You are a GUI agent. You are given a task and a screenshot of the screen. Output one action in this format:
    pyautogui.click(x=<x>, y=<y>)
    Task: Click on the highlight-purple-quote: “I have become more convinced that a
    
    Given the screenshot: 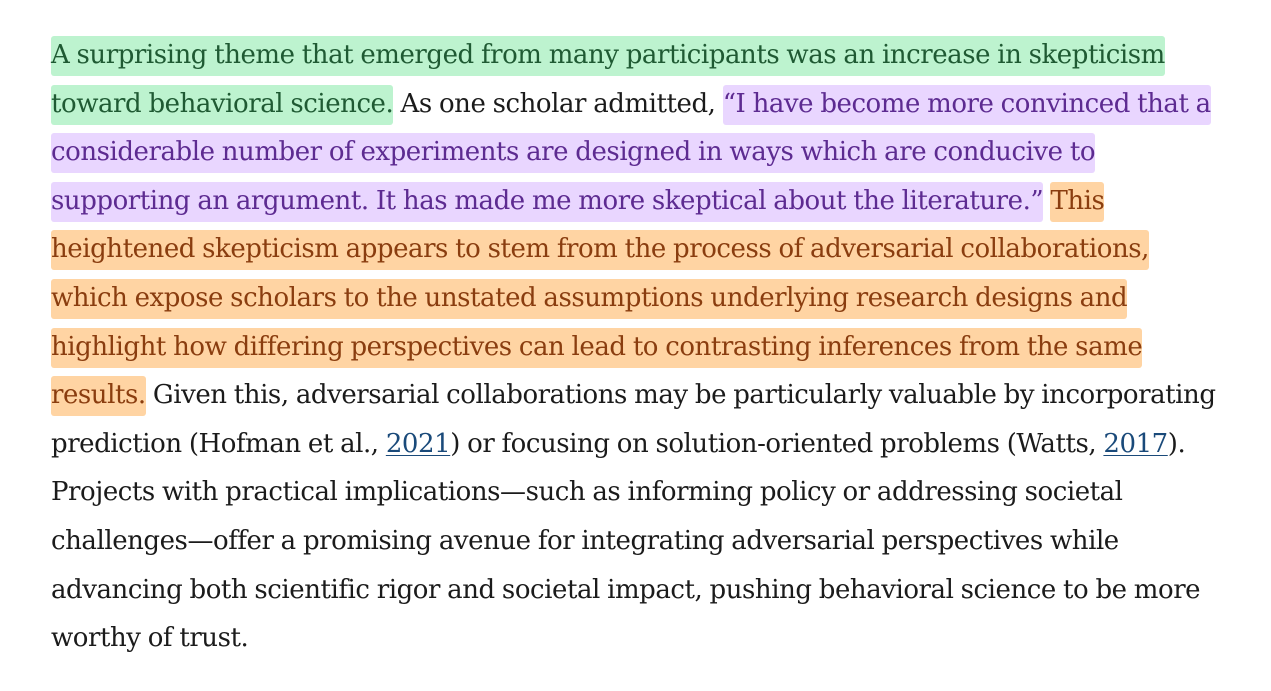 What is the action you would take?
    pyautogui.click(x=966, y=104)
    